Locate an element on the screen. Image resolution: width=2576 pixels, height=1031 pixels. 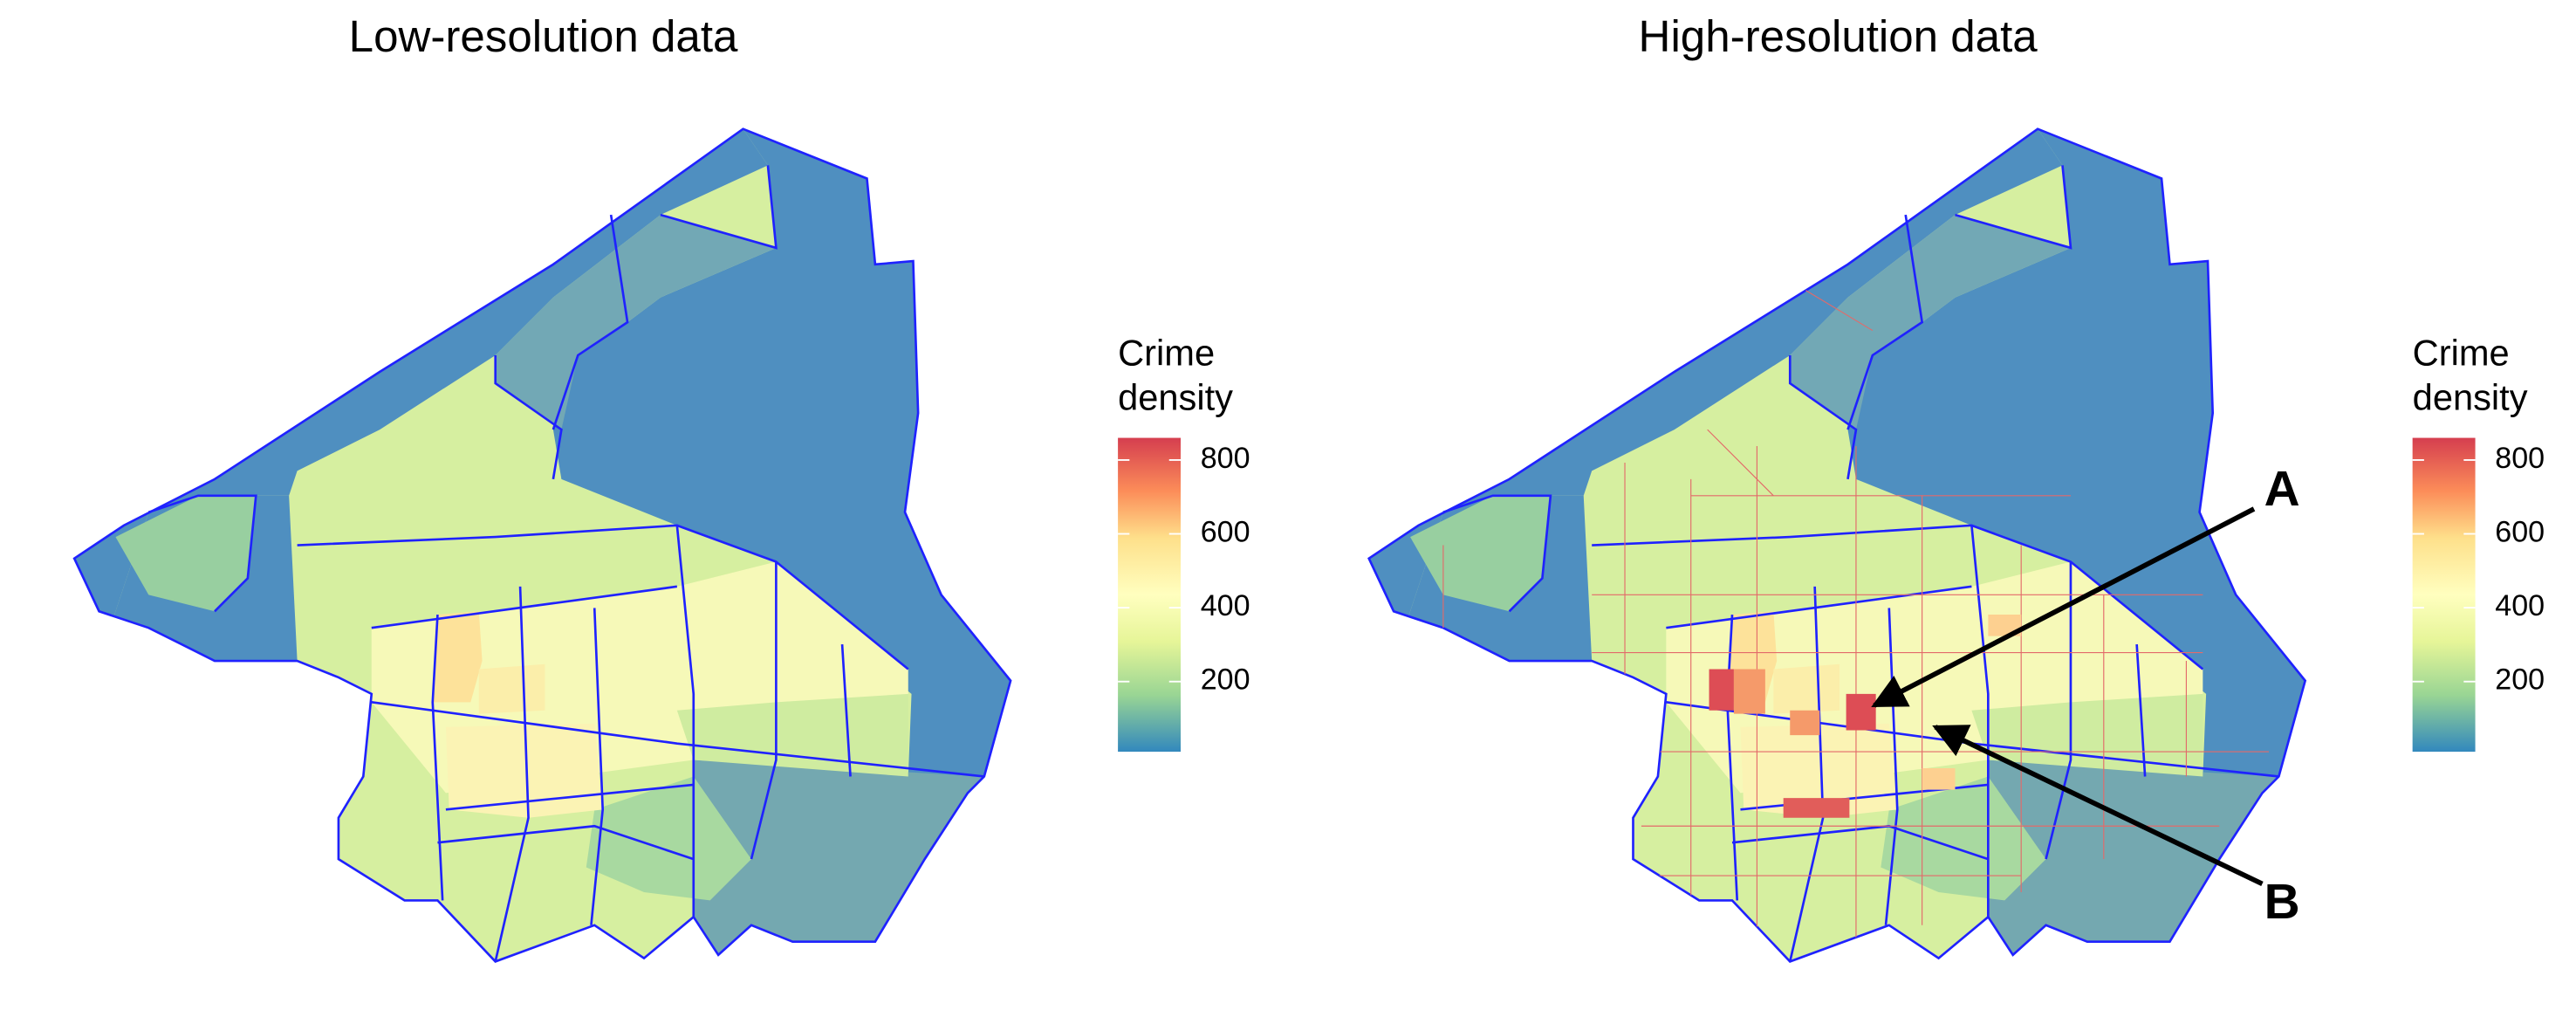
panel-title: High-resolution data is located at coordinates (1839, 36).